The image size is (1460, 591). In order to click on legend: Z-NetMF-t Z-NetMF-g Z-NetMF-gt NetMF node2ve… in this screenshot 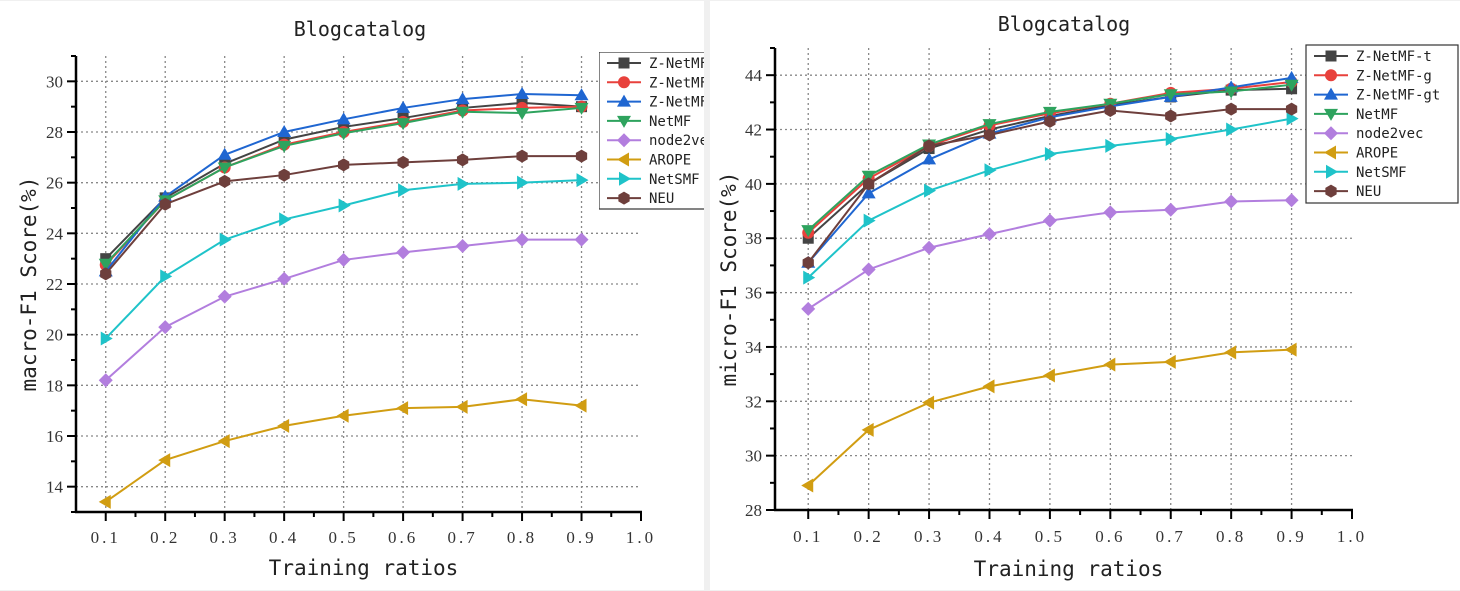, I will do `click(1382, 124)`.